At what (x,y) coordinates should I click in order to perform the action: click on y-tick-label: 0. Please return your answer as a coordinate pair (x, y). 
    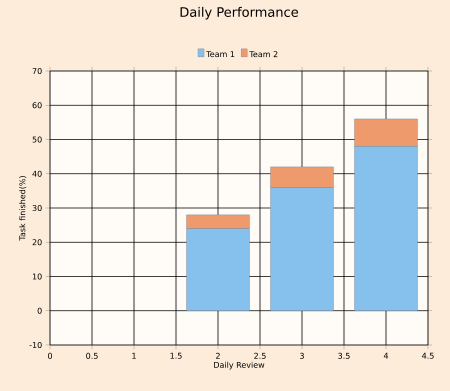
    Looking at the image, I should click on (40, 311).